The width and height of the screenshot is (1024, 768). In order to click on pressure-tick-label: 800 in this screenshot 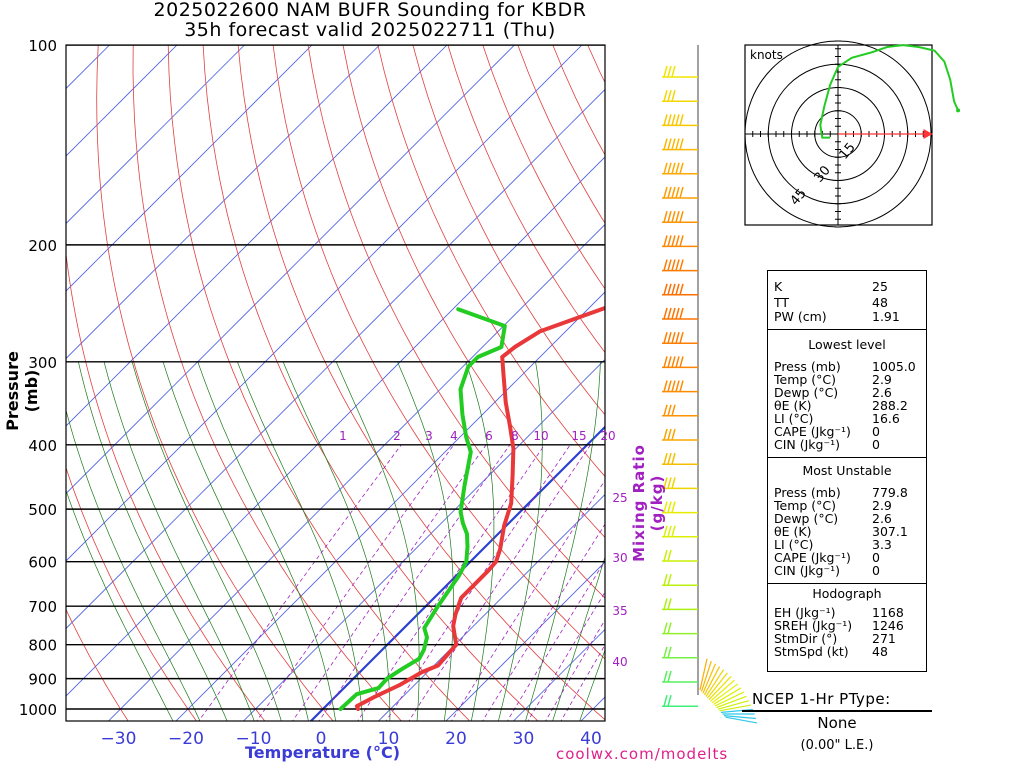, I will do `click(42, 646)`.